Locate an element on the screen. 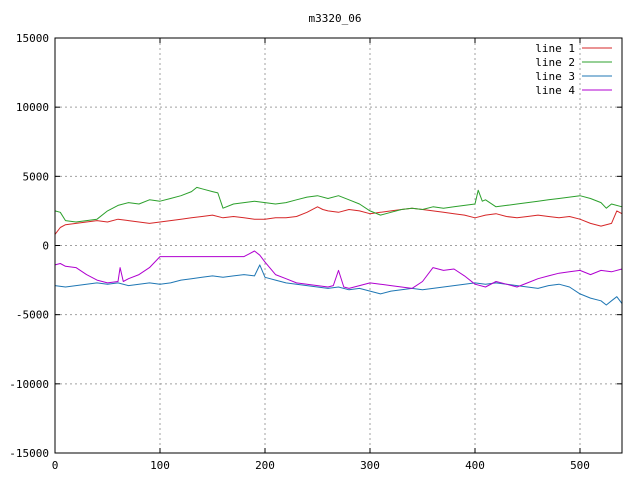 The width and height of the screenshot is (640, 480). y-tick-label: 0 is located at coordinates (45, 246).